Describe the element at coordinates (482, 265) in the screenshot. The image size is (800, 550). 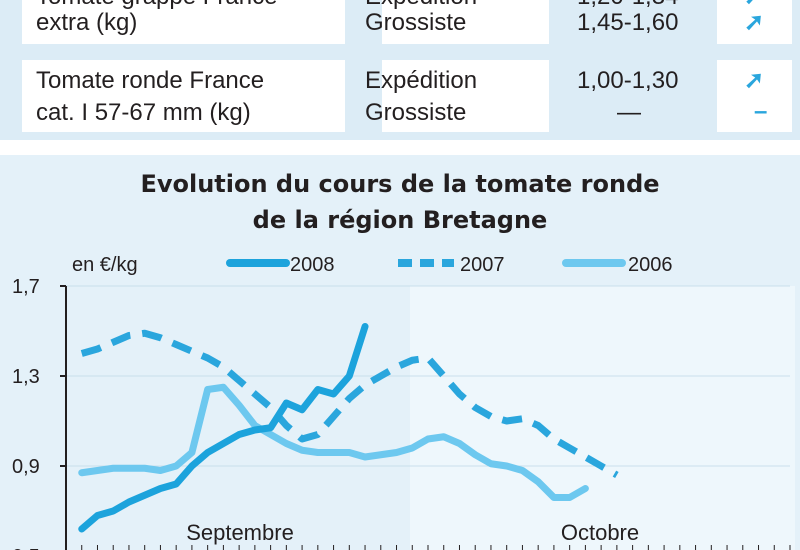
I see `legend-label-2007: 2007` at that location.